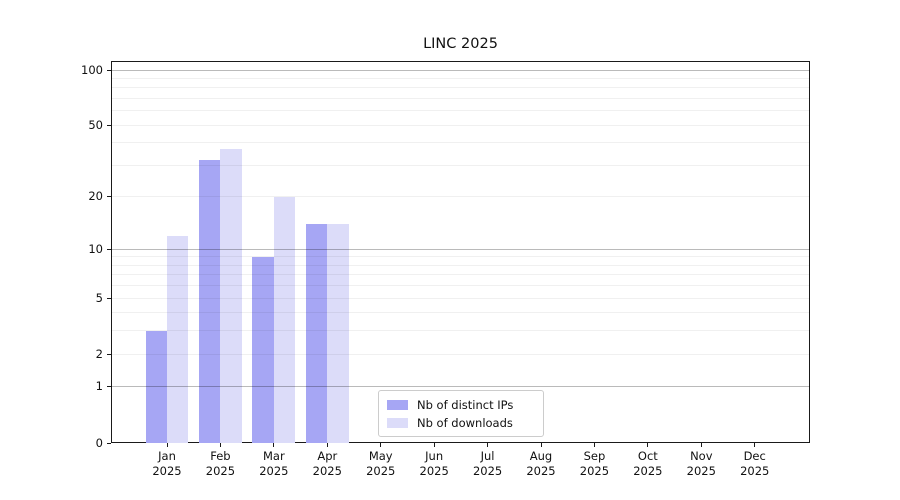  Describe the element at coordinates (755, 445) in the screenshot. I see `x-tick-dec` at that location.